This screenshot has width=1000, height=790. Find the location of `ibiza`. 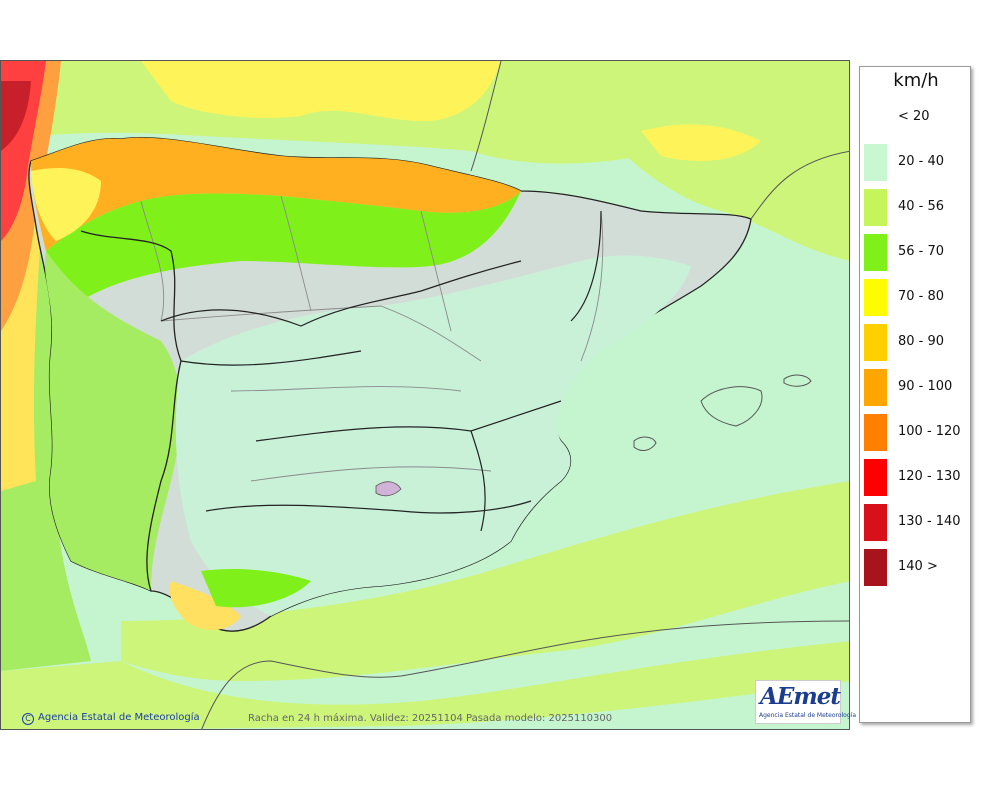

ibiza is located at coordinates (645, 443).